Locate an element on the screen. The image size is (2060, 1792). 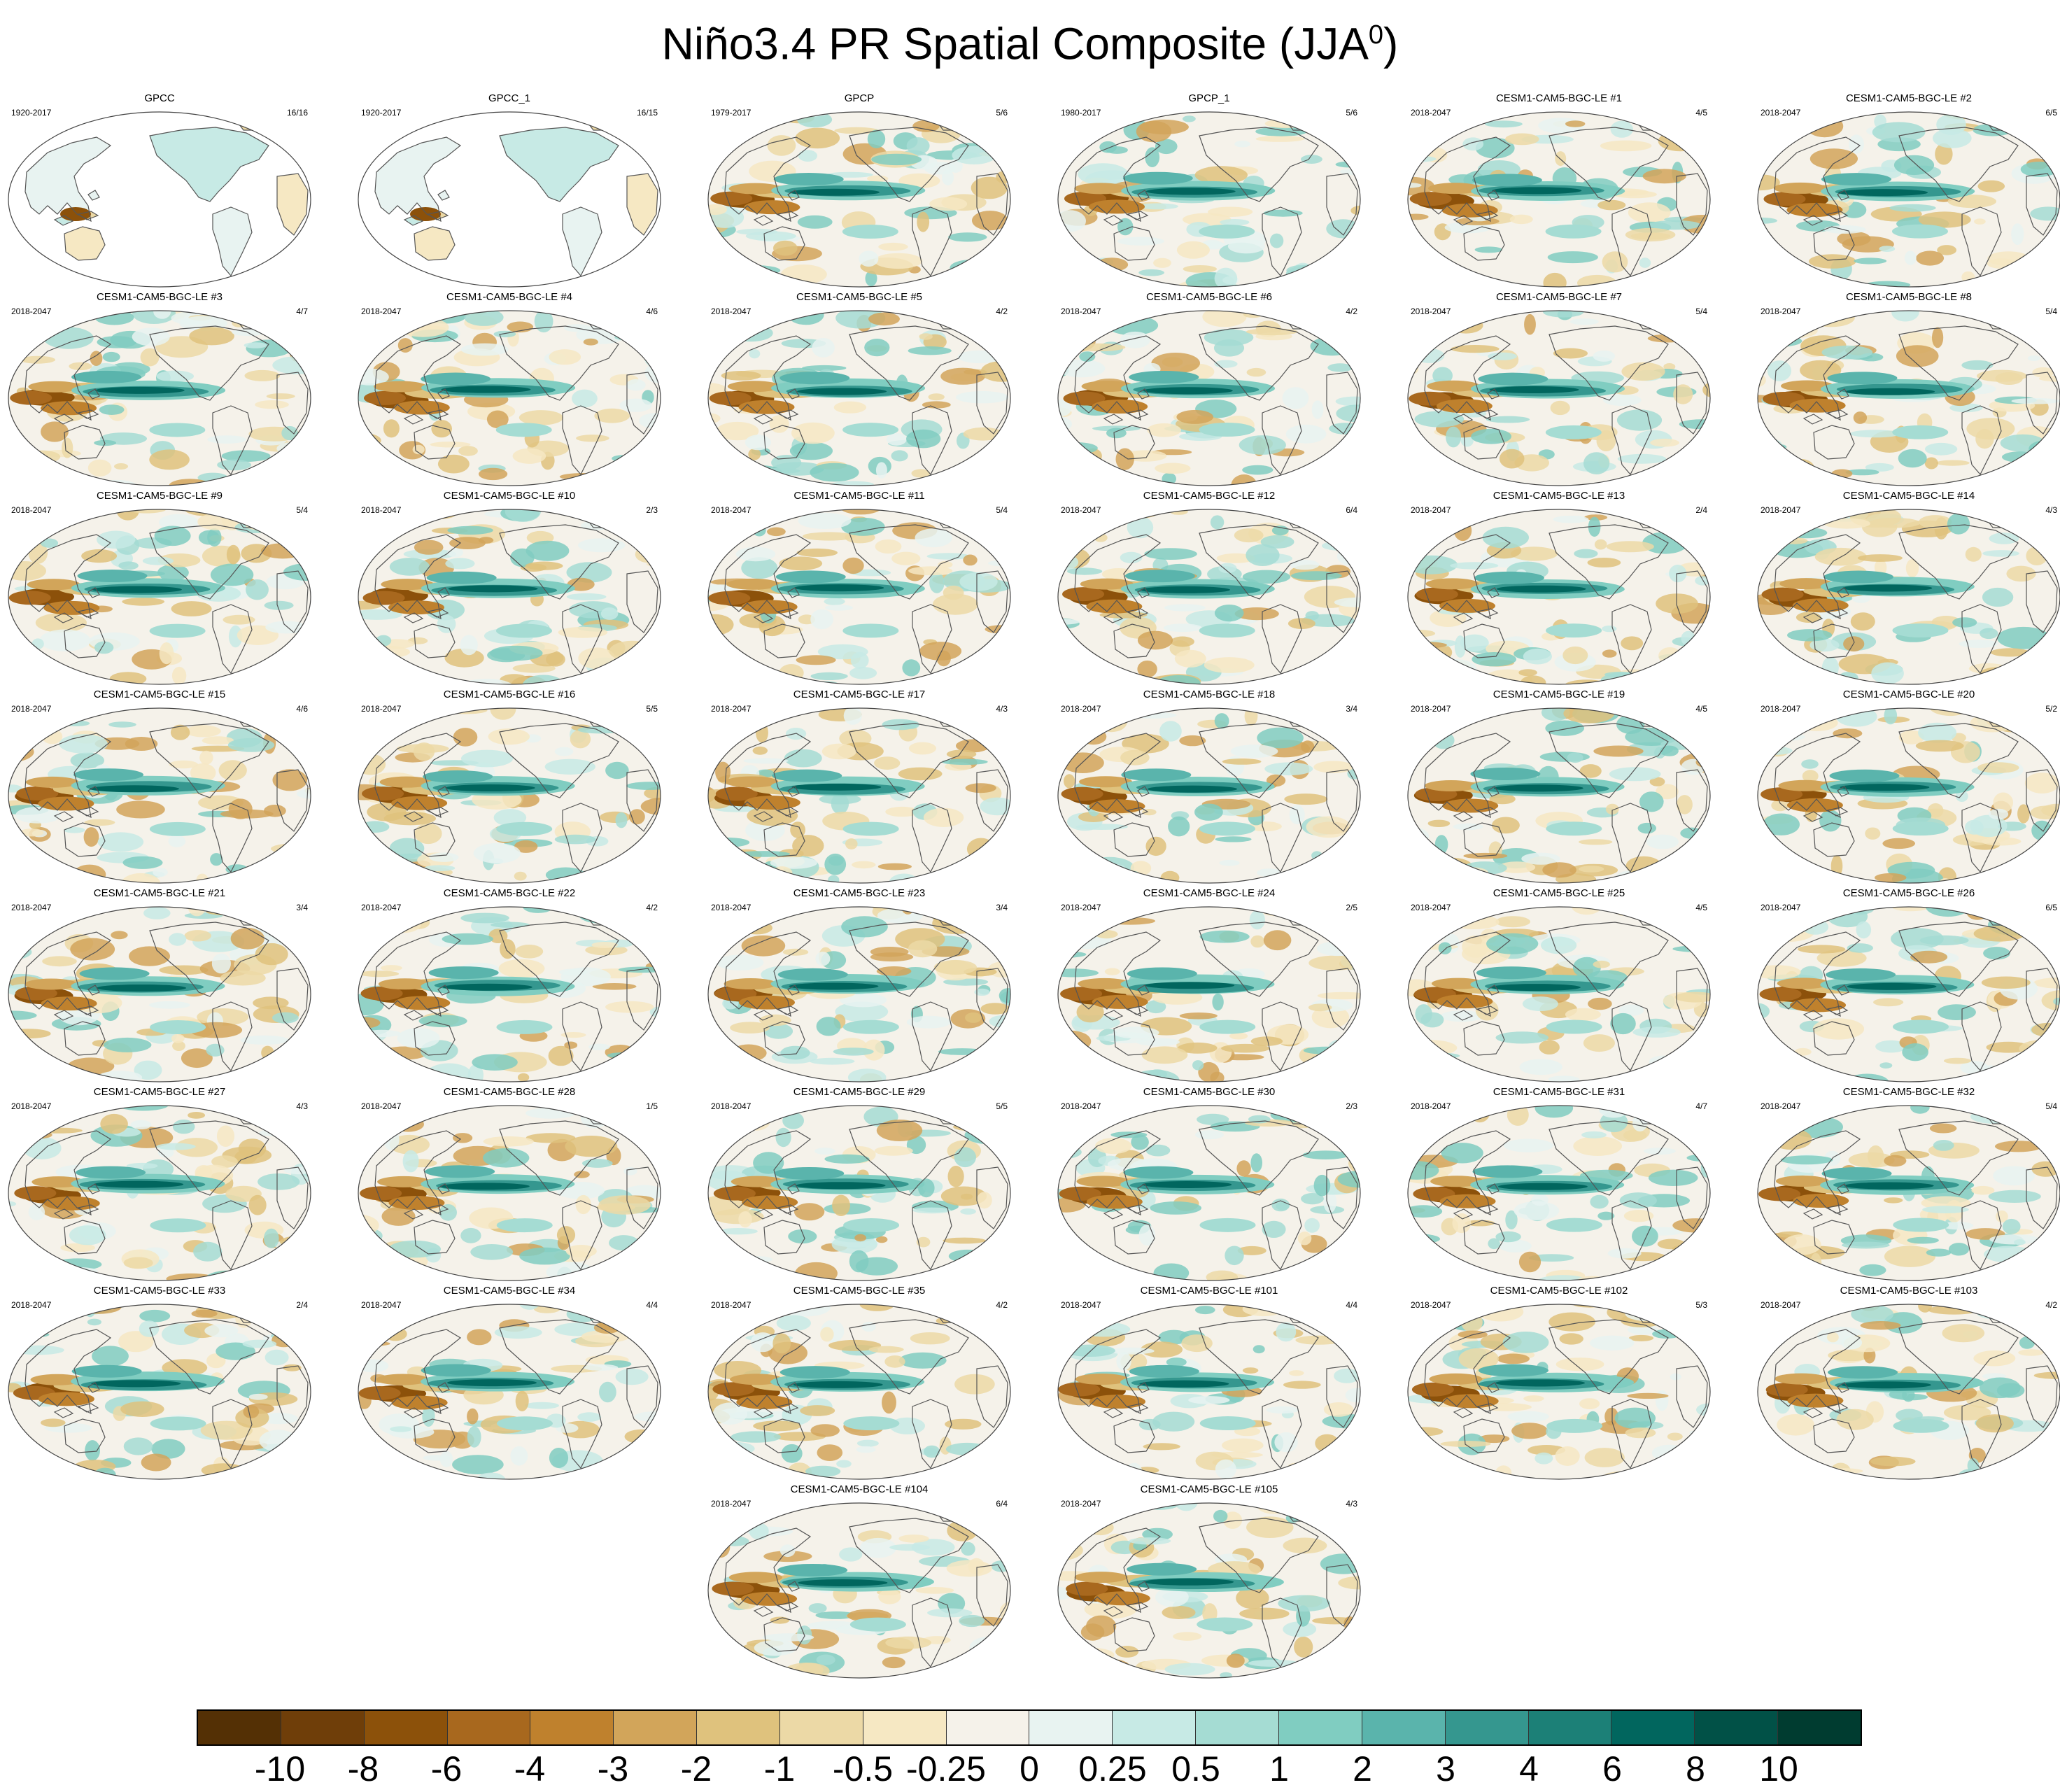
panel-title: CESM1-CAM5-BGC-LE #5 is located at coordinates (859, 297).